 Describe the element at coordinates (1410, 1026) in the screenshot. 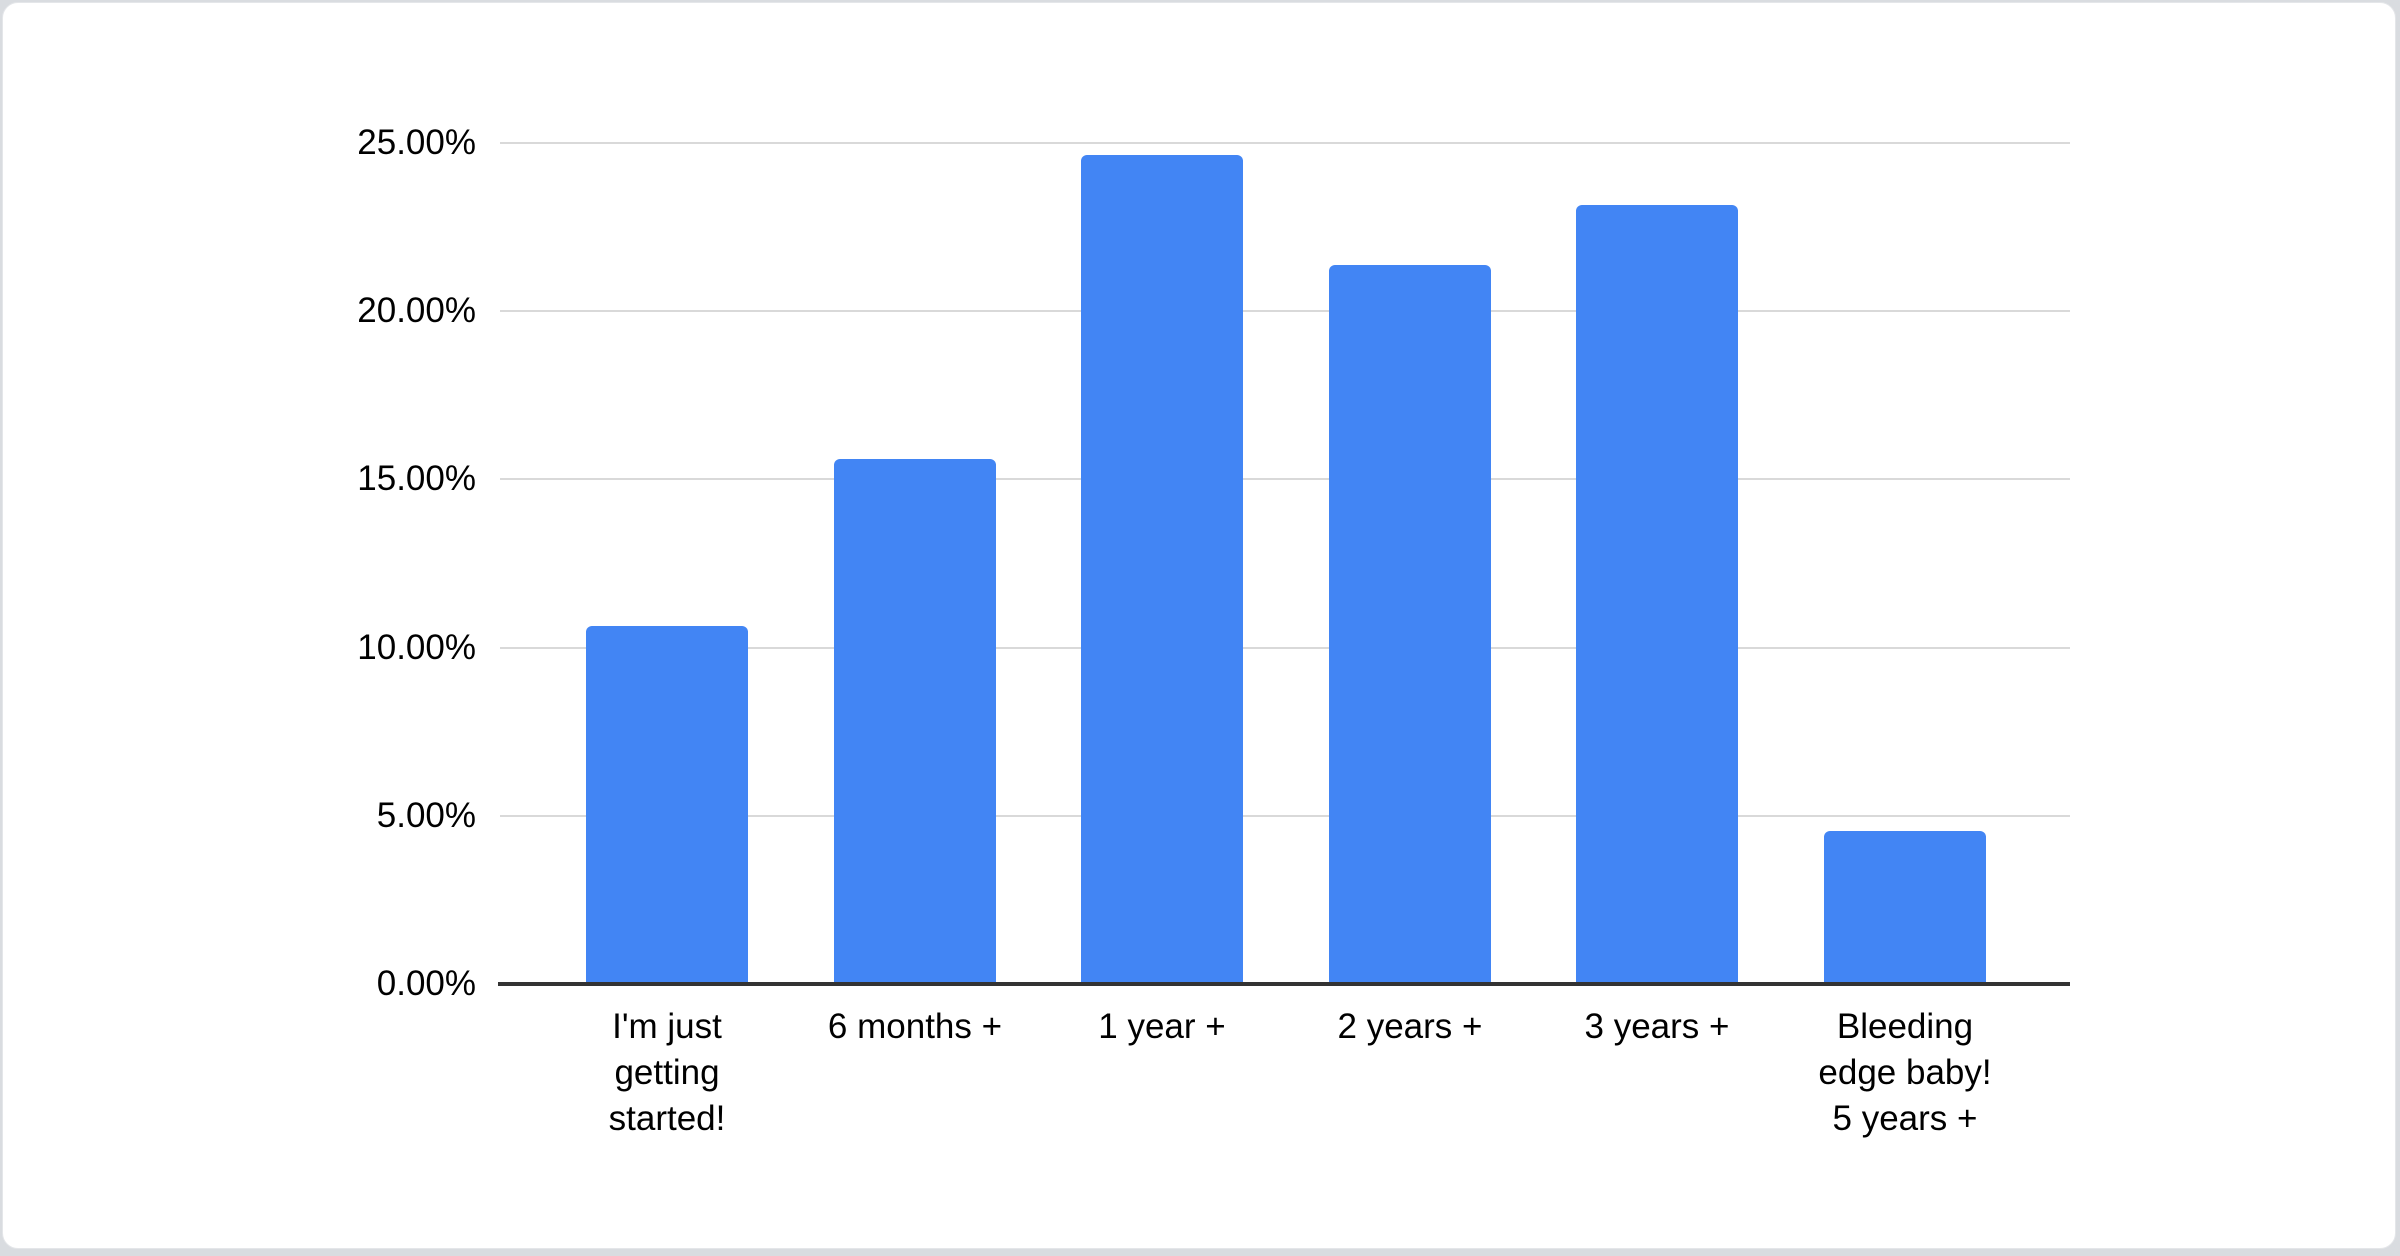

I see `x-axis-category-label: 2 years +` at that location.